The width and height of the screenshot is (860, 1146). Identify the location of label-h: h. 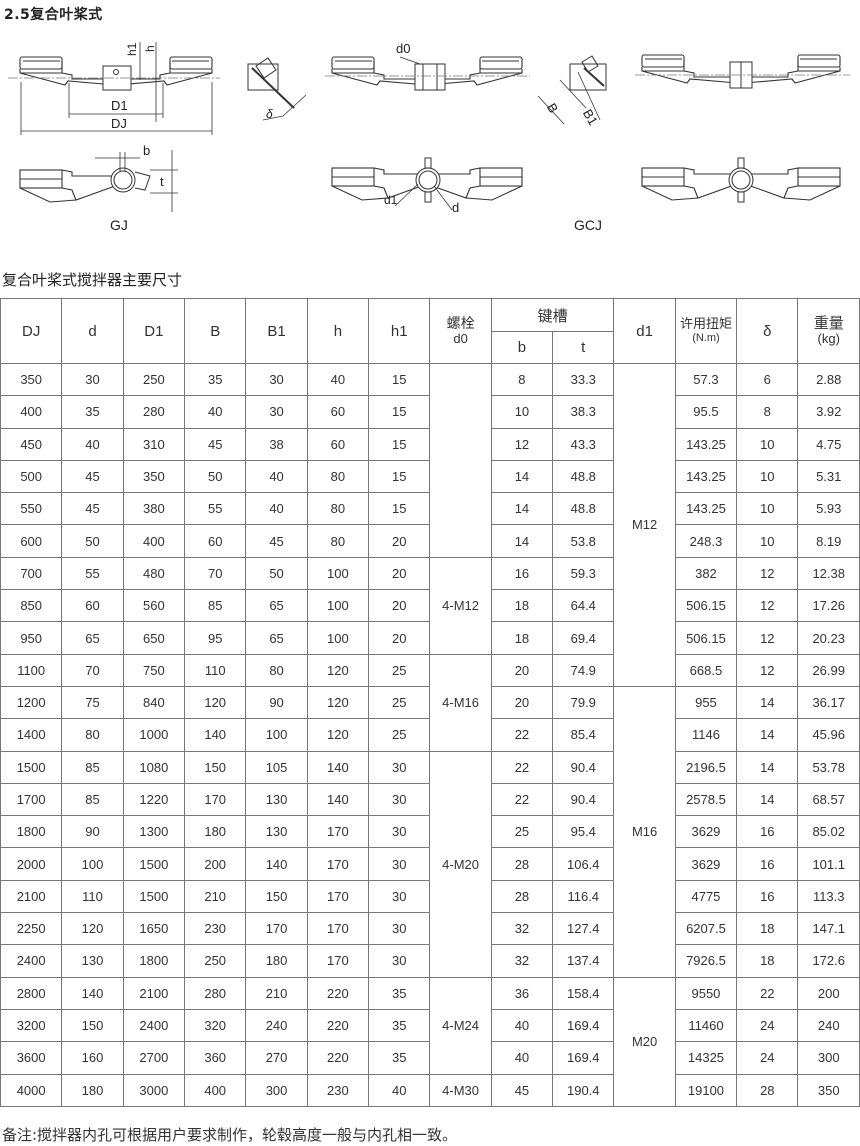
(150, 48).